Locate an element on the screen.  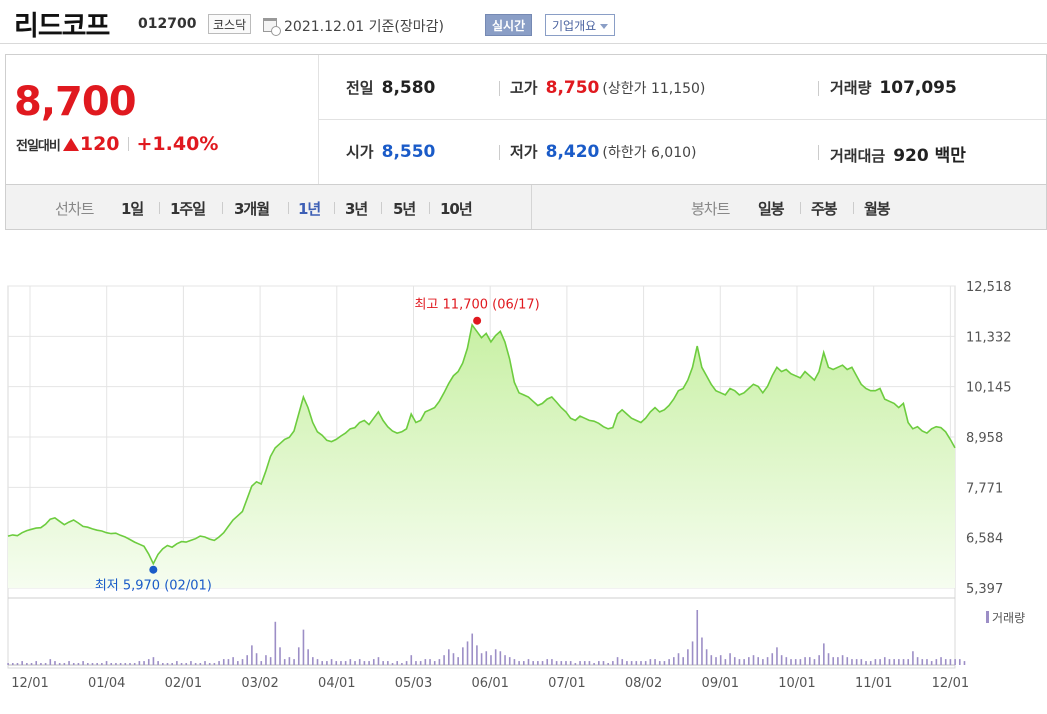
x-tick-label: 03/02 is located at coordinates (259, 683).